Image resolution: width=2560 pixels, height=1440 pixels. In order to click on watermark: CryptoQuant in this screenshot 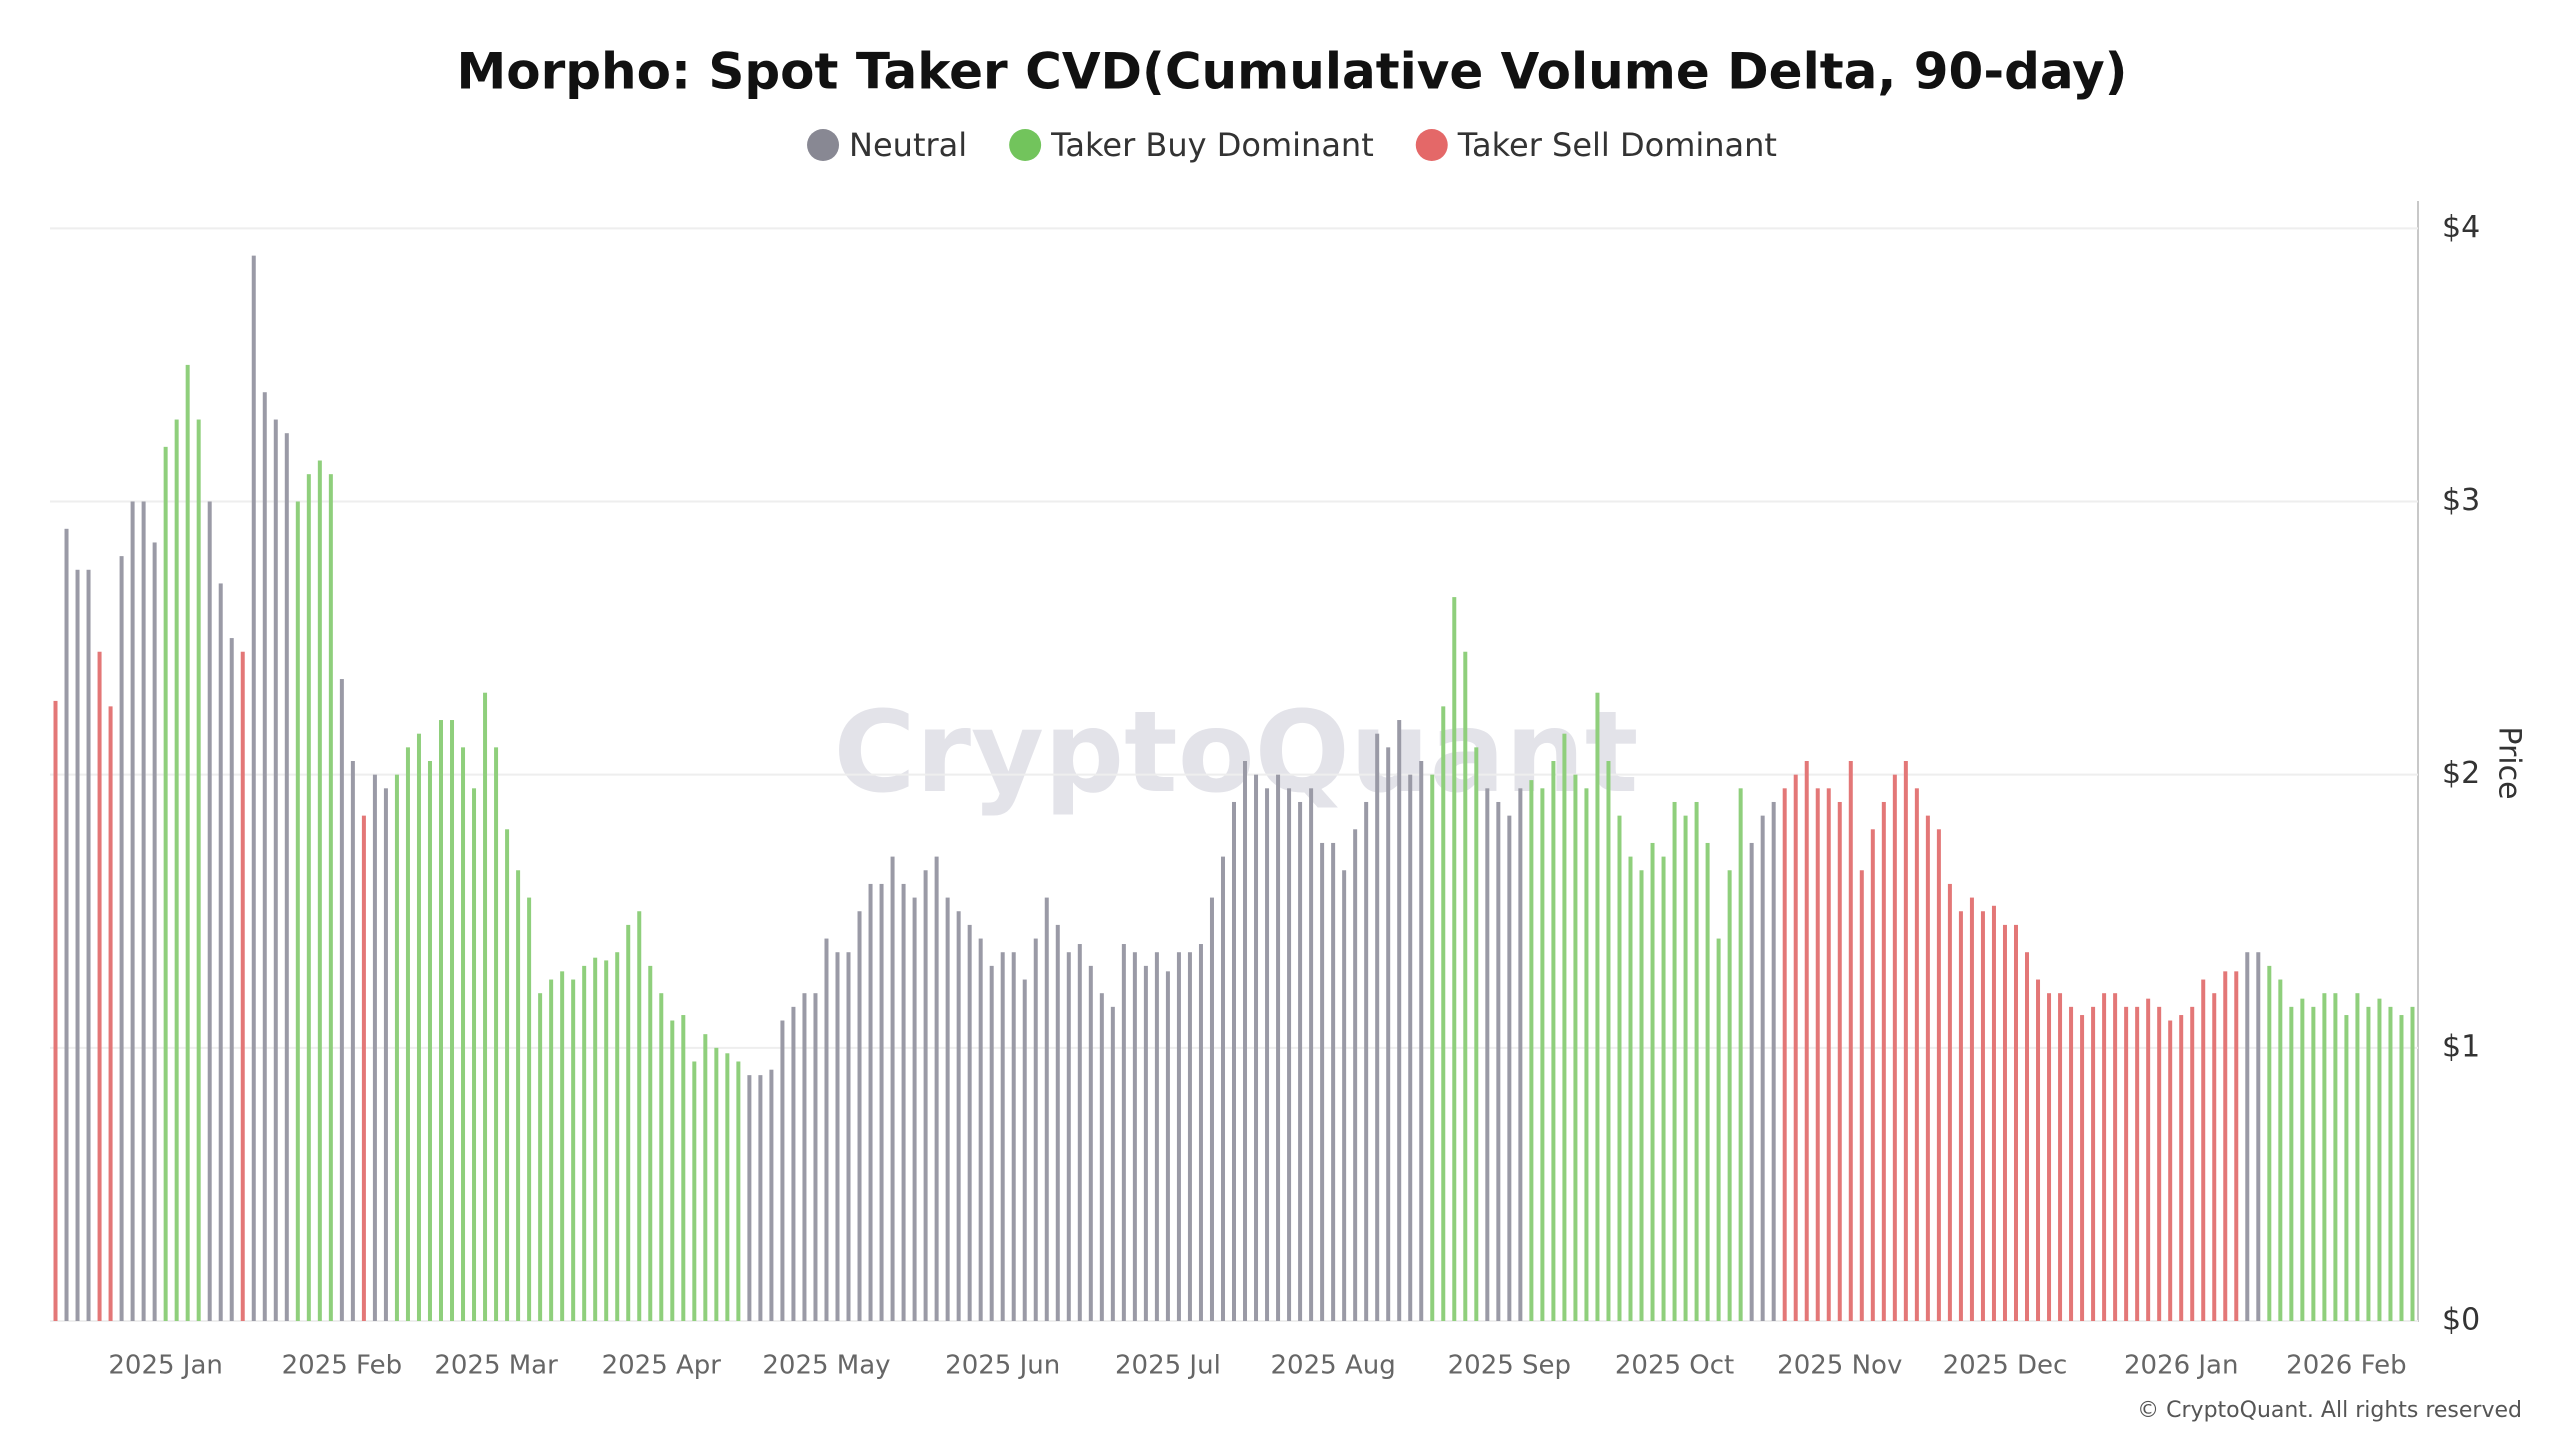, I will do `click(1236, 753)`.